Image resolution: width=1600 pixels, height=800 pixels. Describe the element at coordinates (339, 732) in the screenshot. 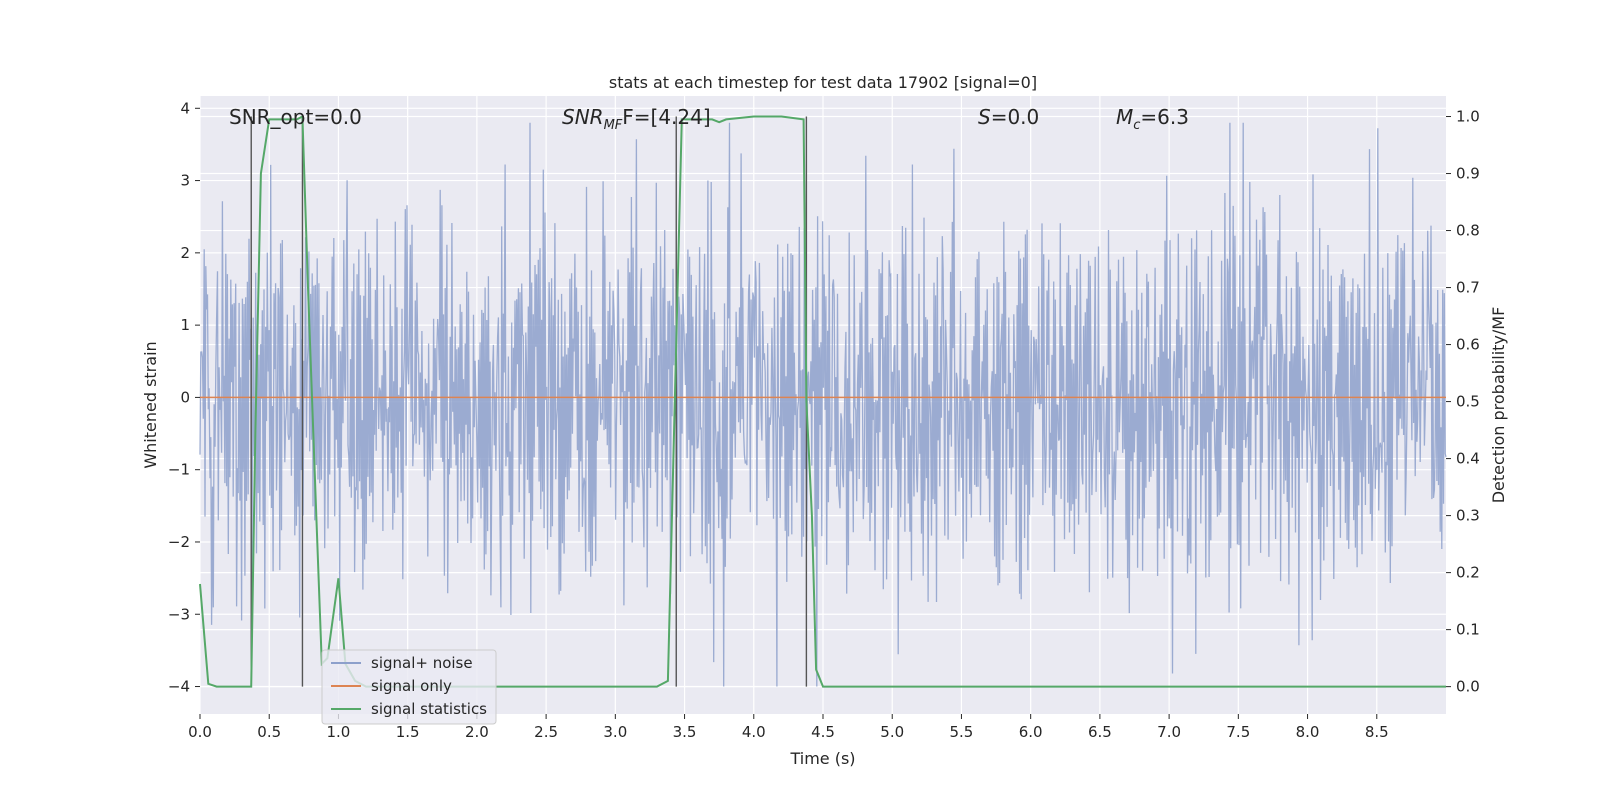

I see `x-tick-label: 1.0` at that location.